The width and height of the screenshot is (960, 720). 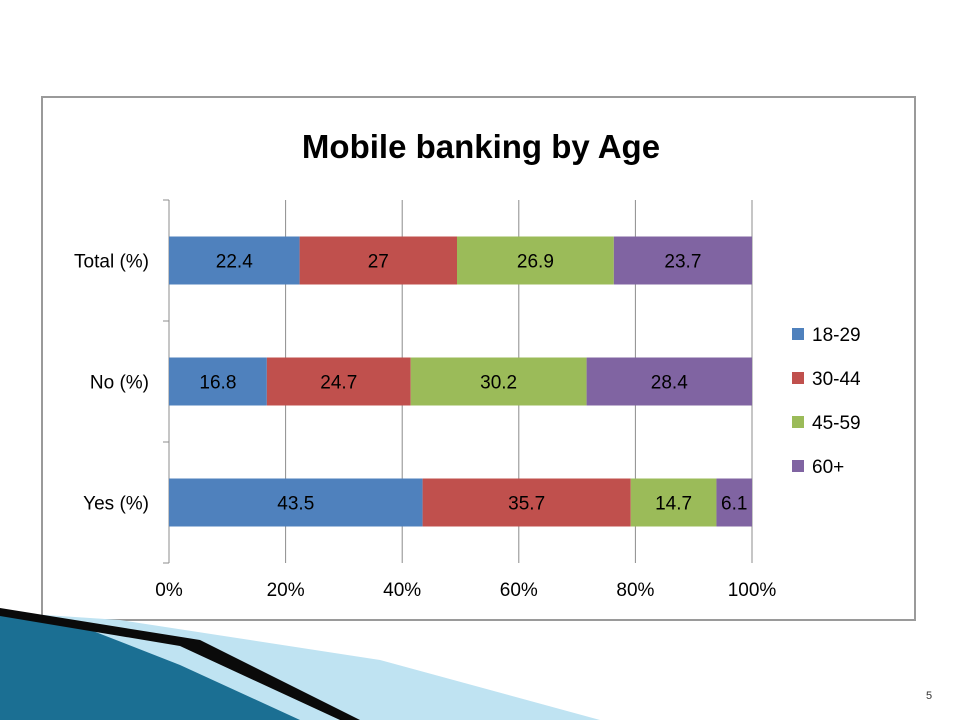 I want to click on decor-black-stroke, so click(x=180, y=664).